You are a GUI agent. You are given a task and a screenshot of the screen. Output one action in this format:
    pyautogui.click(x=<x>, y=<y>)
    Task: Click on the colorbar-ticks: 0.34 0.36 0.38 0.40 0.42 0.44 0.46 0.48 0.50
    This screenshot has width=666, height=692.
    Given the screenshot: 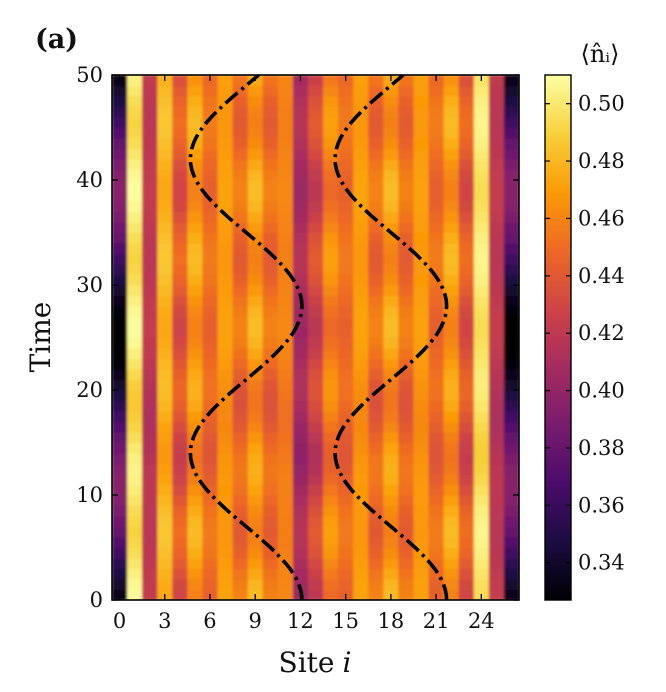 What is the action you would take?
    pyautogui.click(x=585, y=333)
    